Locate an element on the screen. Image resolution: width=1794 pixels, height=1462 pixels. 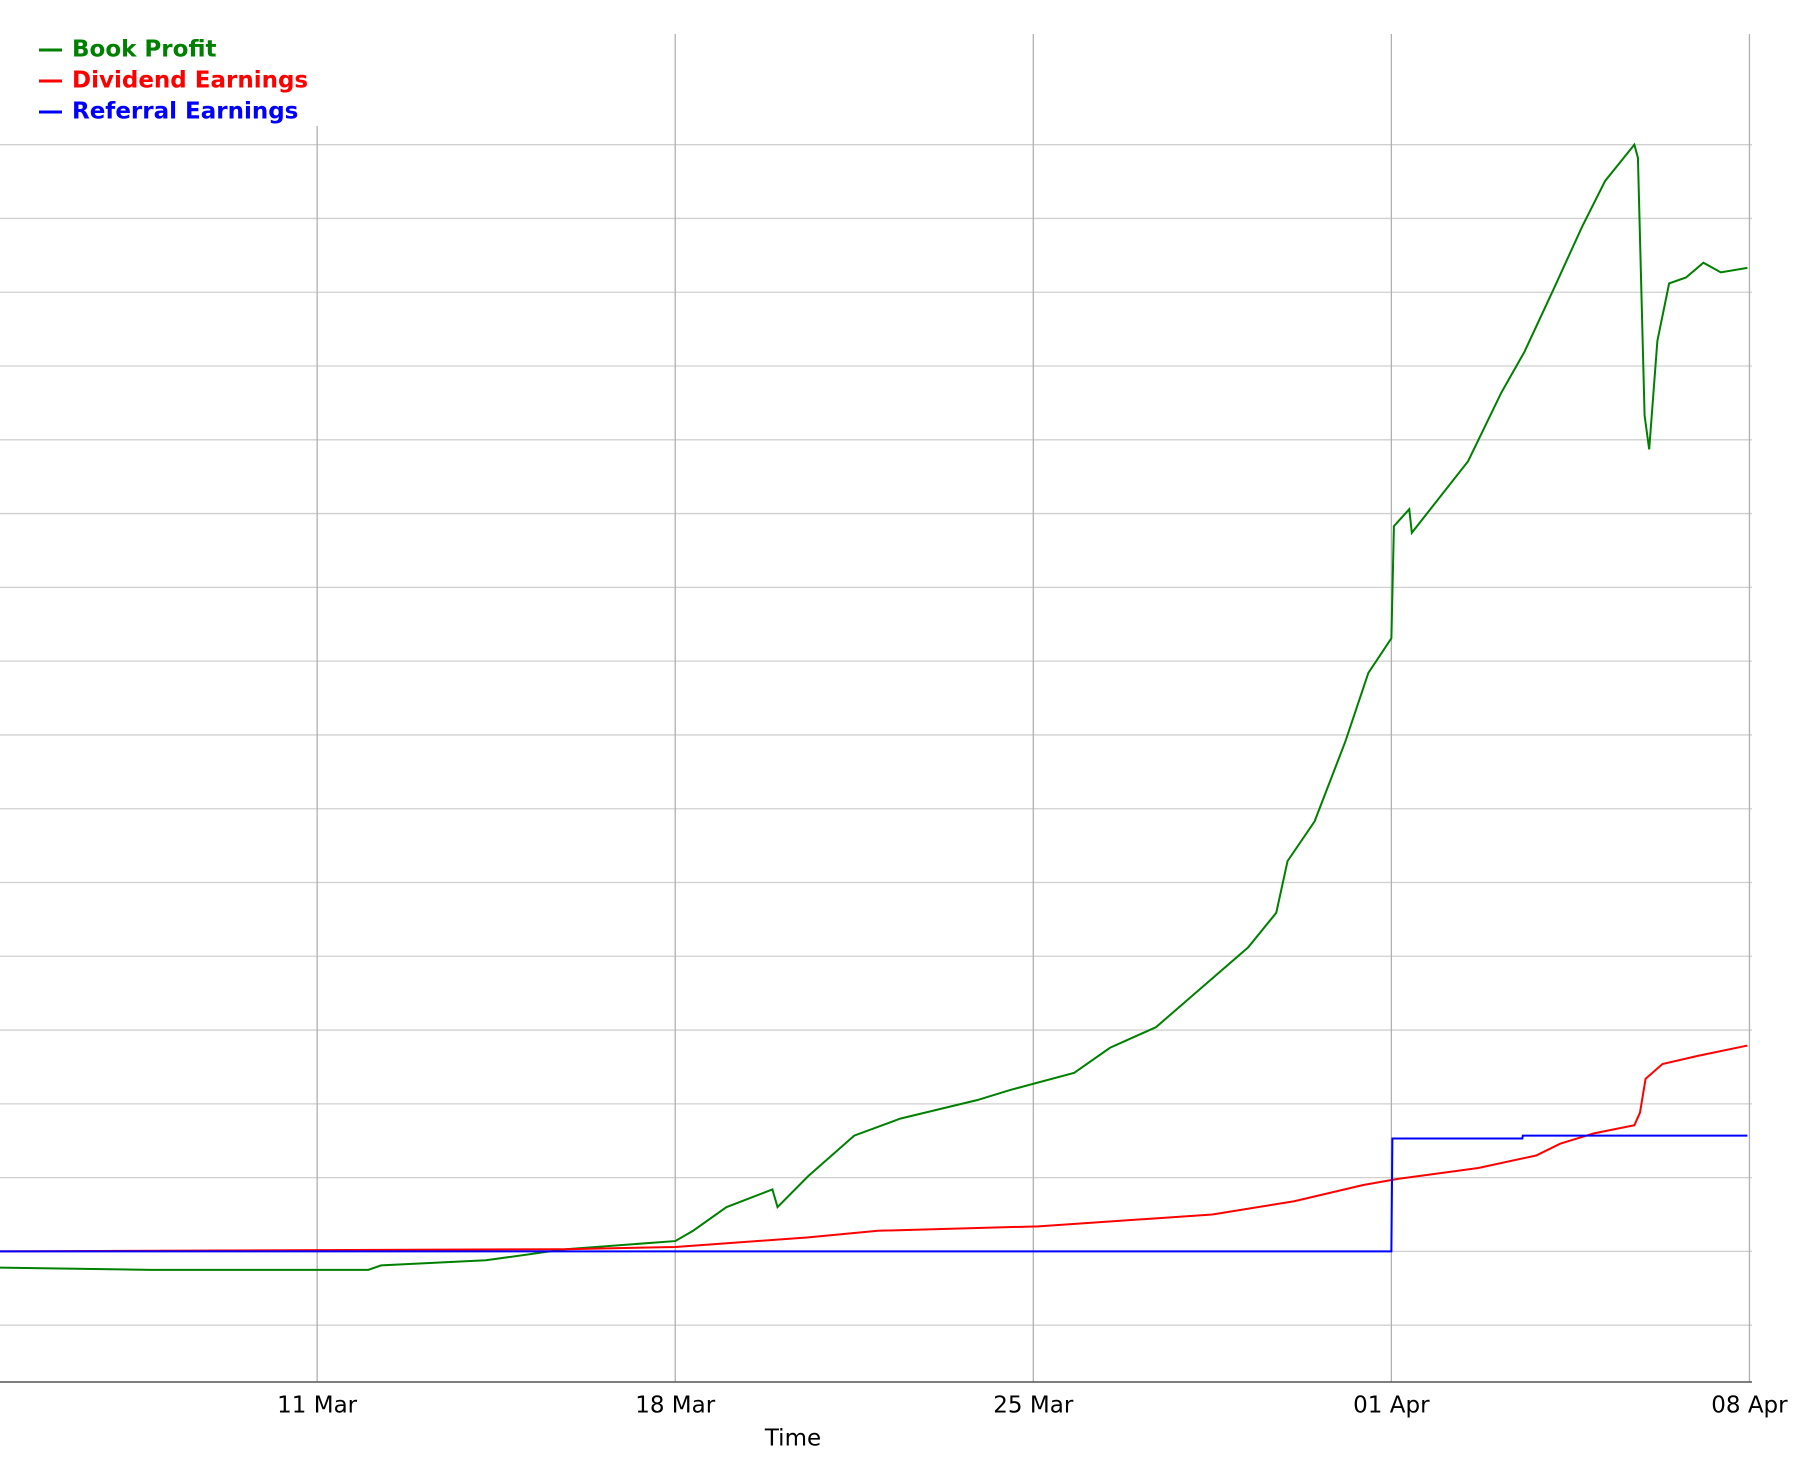
legend-label: Referral Earnings is located at coordinates (185, 112).